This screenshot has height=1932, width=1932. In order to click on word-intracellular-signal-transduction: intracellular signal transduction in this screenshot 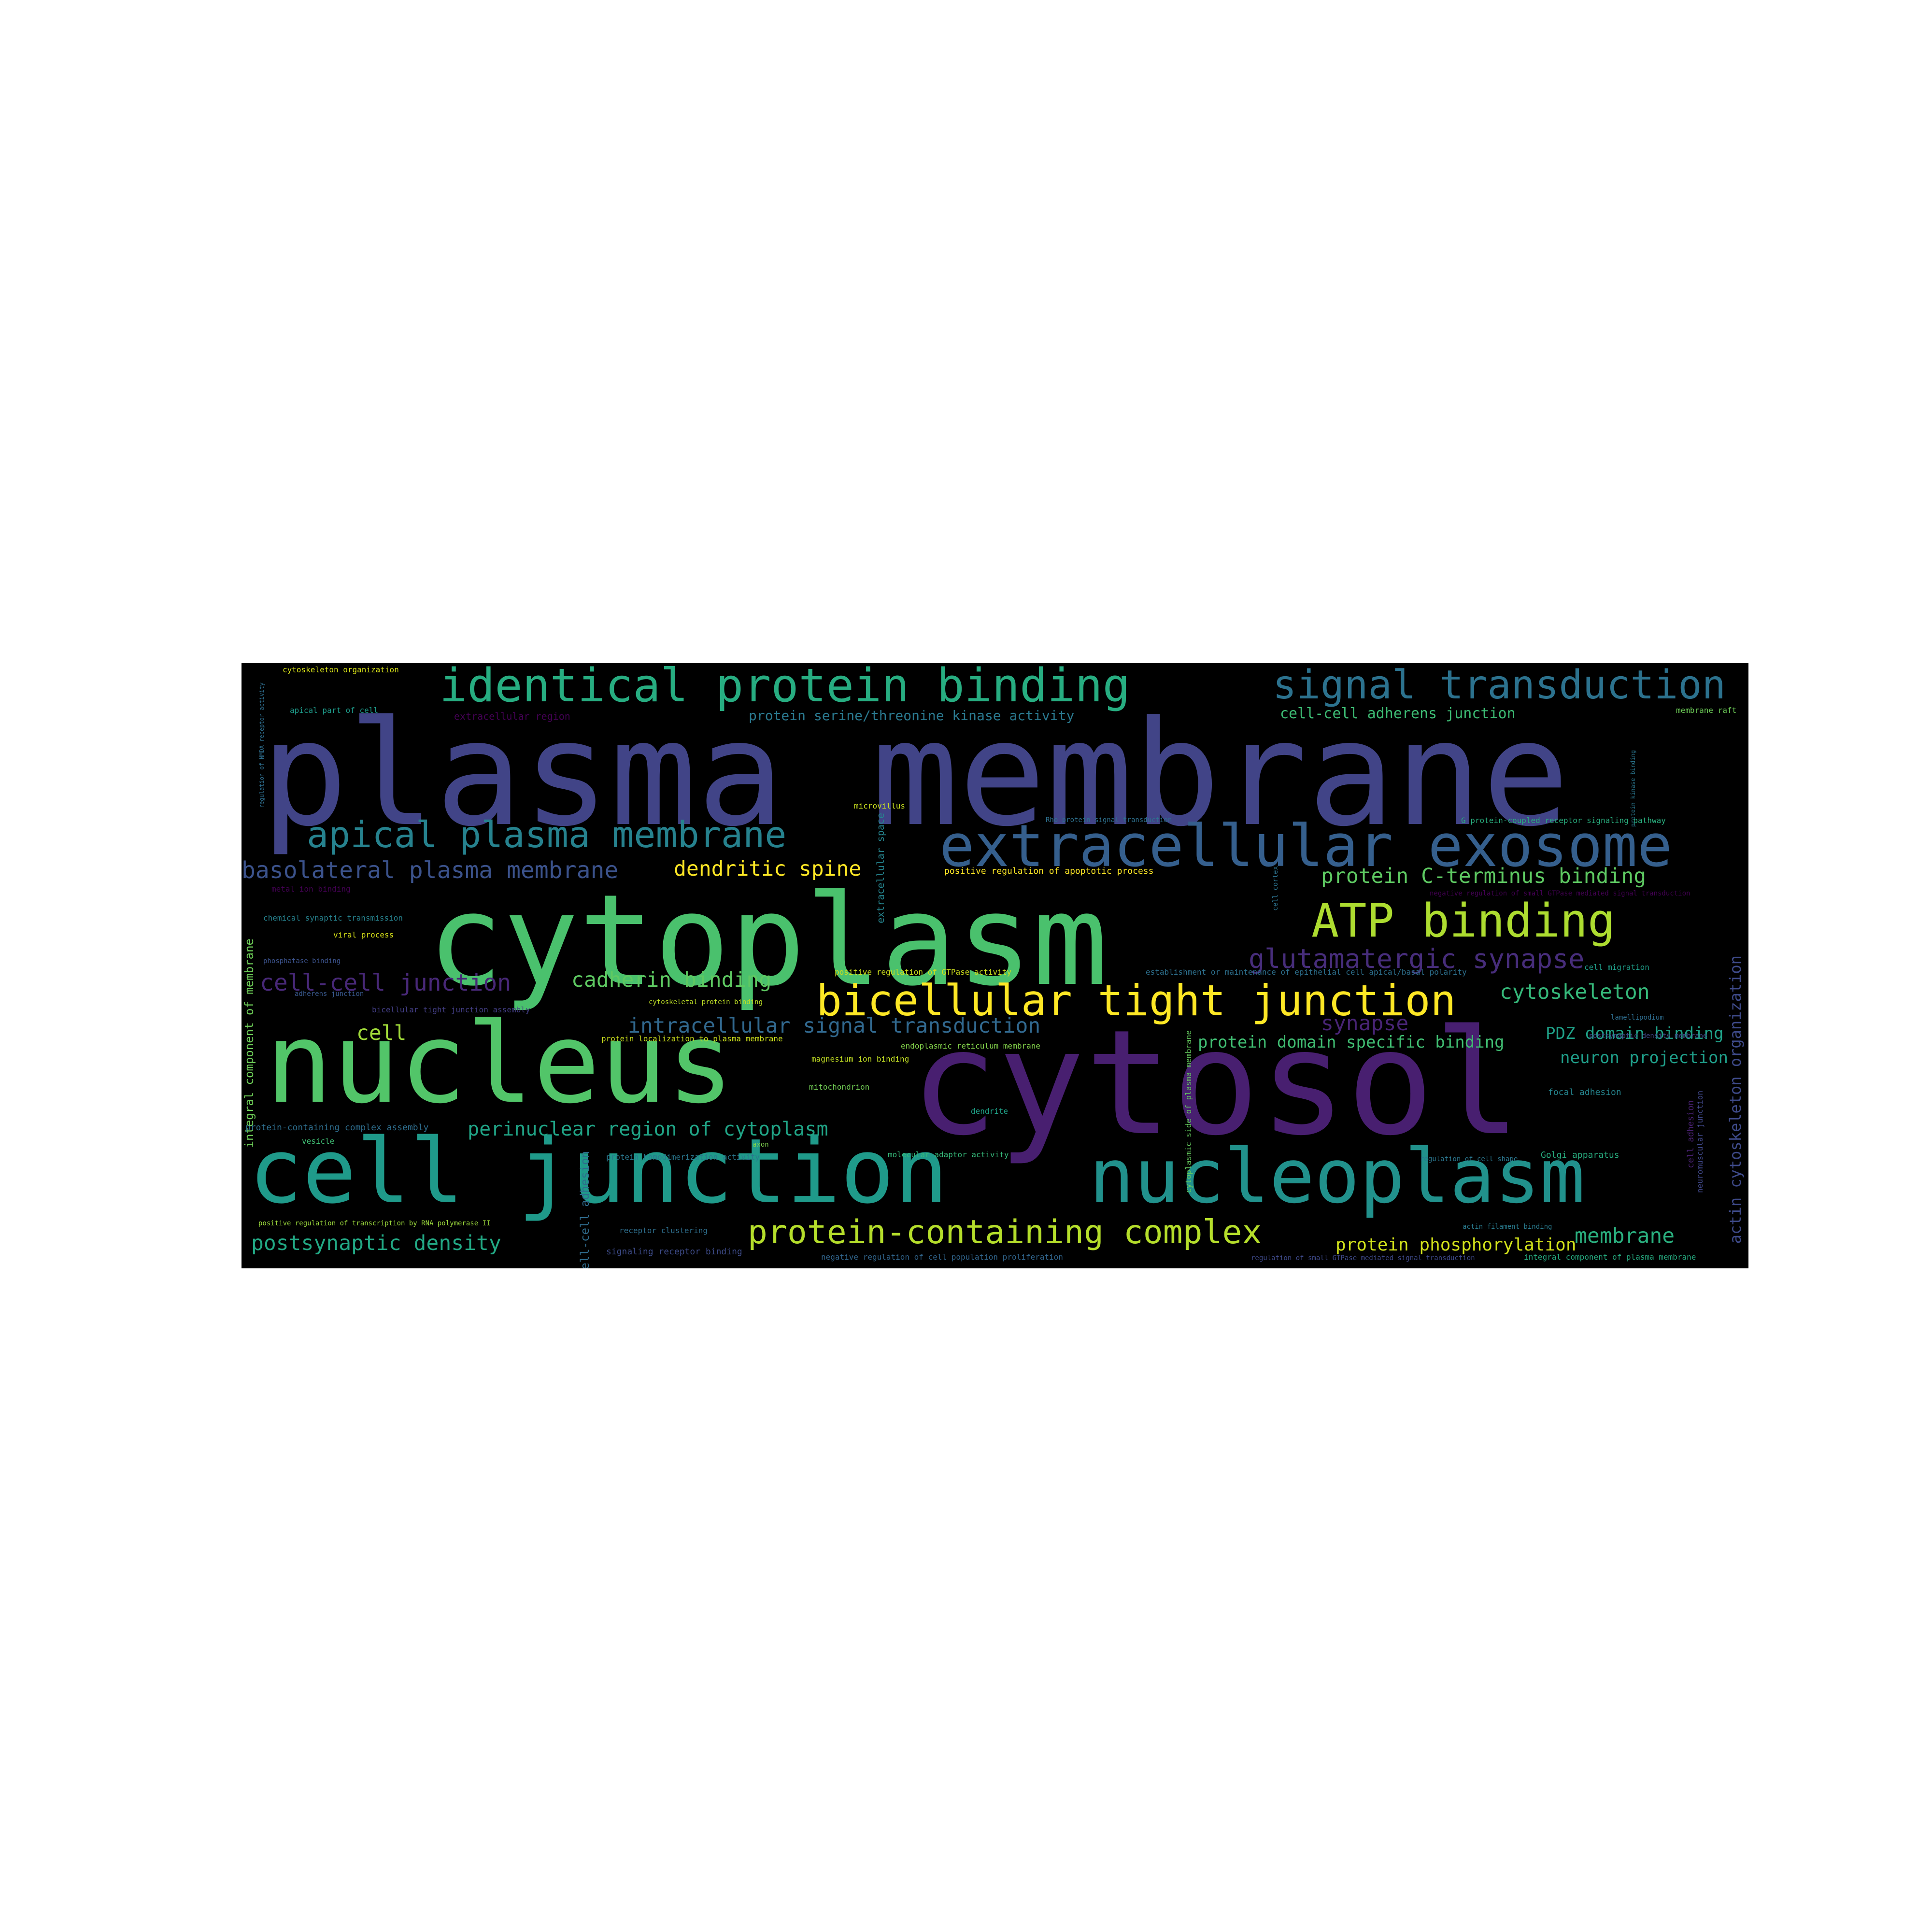, I will do `click(834, 1026)`.